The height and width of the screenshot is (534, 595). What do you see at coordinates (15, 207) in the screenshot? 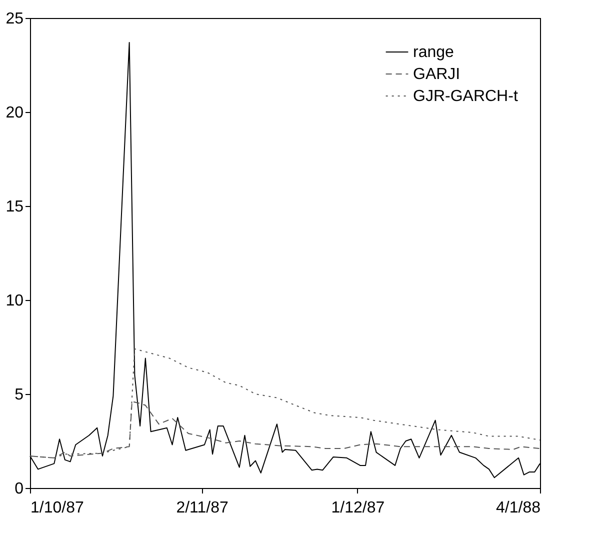
I see `y-tick-label: 15` at bounding box center [15, 207].